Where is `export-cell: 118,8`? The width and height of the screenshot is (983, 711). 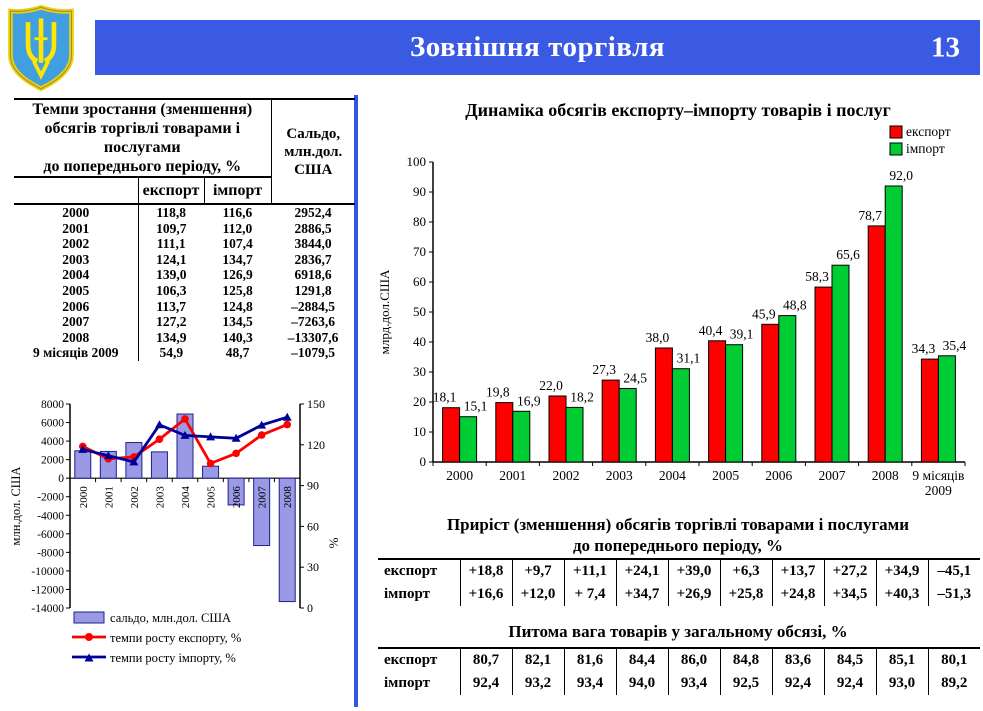
export-cell: 118,8 is located at coordinates (171, 212).